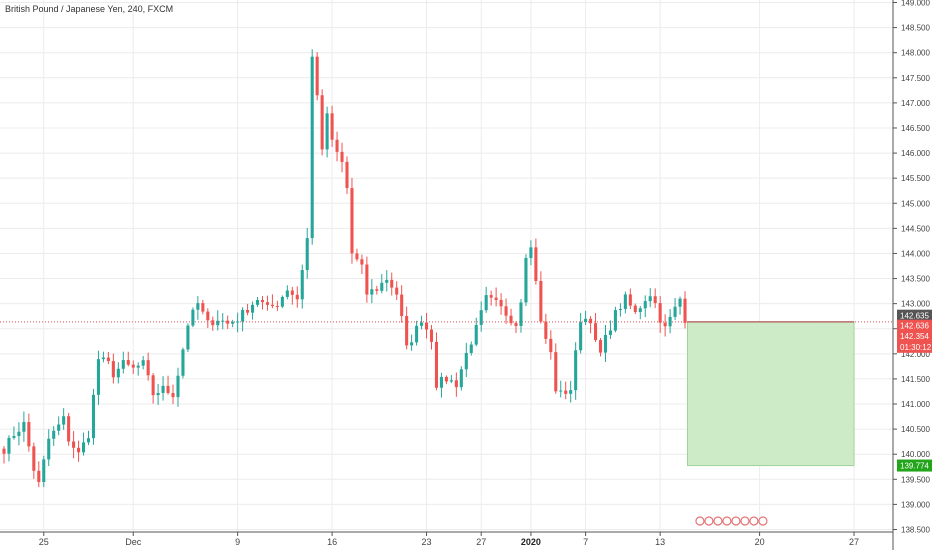  What do you see at coordinates (915, 479) in the screenshot?
I see `y-tick-label: 139.500` at bounding box center [915, 479].